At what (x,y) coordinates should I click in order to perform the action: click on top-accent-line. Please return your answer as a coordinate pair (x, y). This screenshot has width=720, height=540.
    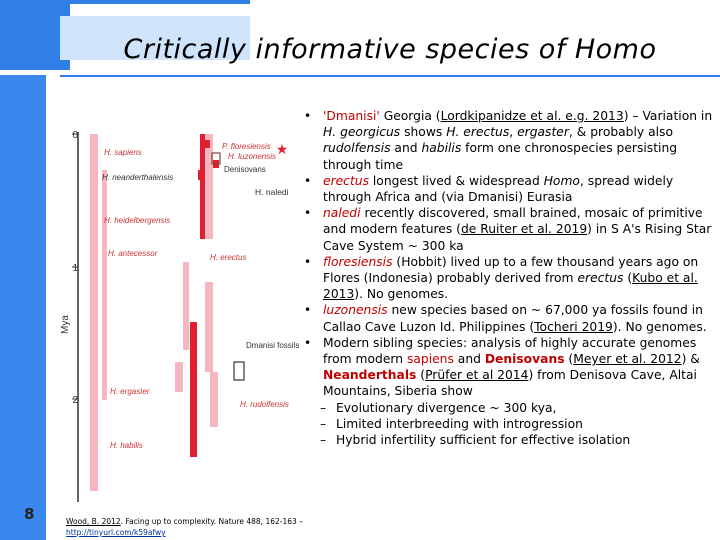
    Looking at the image, I should click on (125, 2).